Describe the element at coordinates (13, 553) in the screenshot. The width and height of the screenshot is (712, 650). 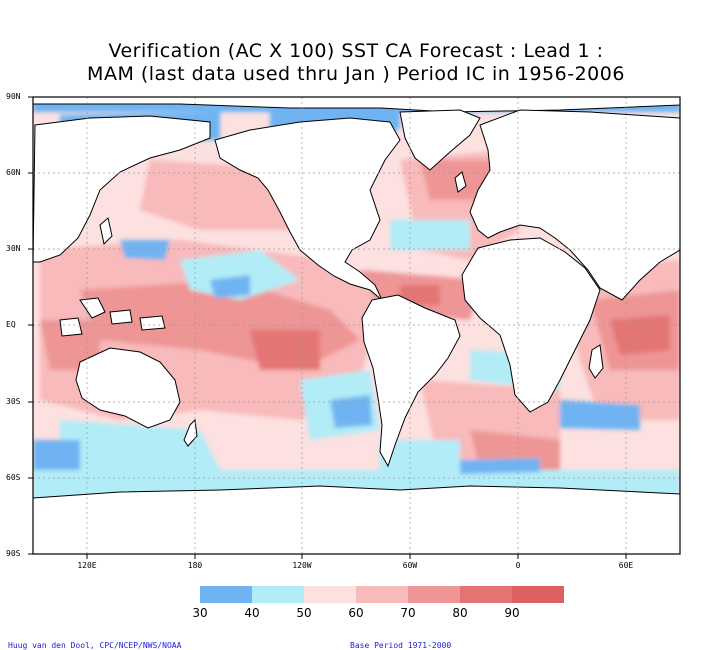
I see `lat-label-90s: 90S` at that location.